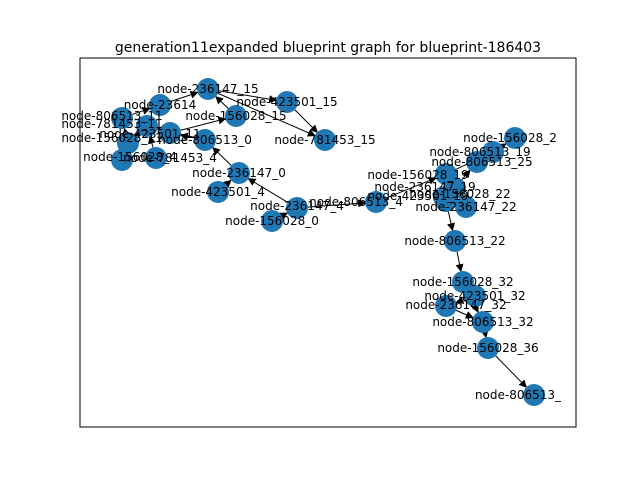 The width and height of the screenshot is (640, 480). I want to click on node-label: node-806513_4, so click(356, 202).